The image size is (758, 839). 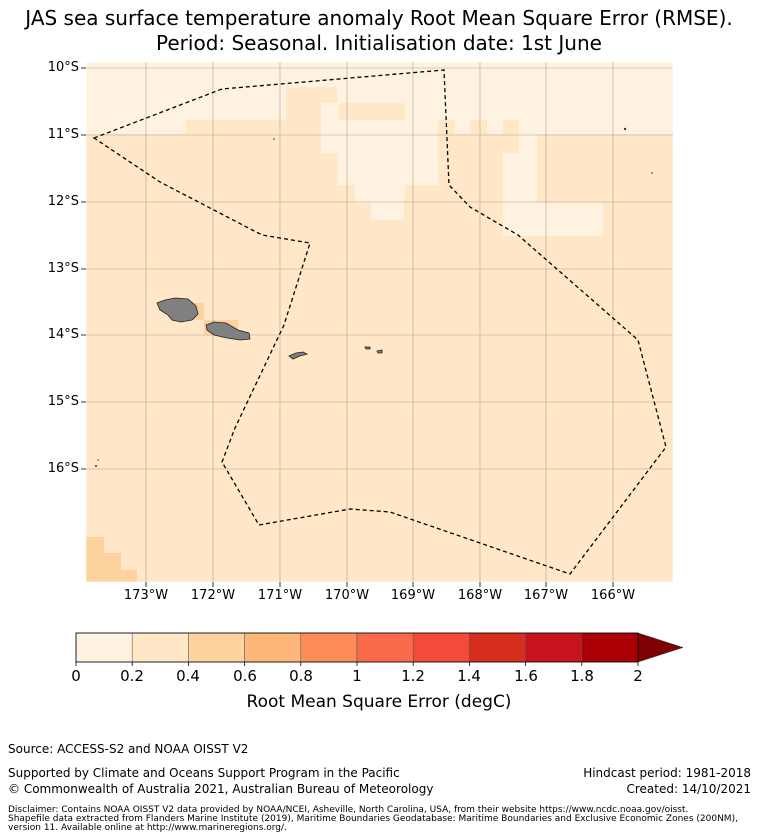 I want to click on lon-label: 173°W, so click(x=146, y=595).